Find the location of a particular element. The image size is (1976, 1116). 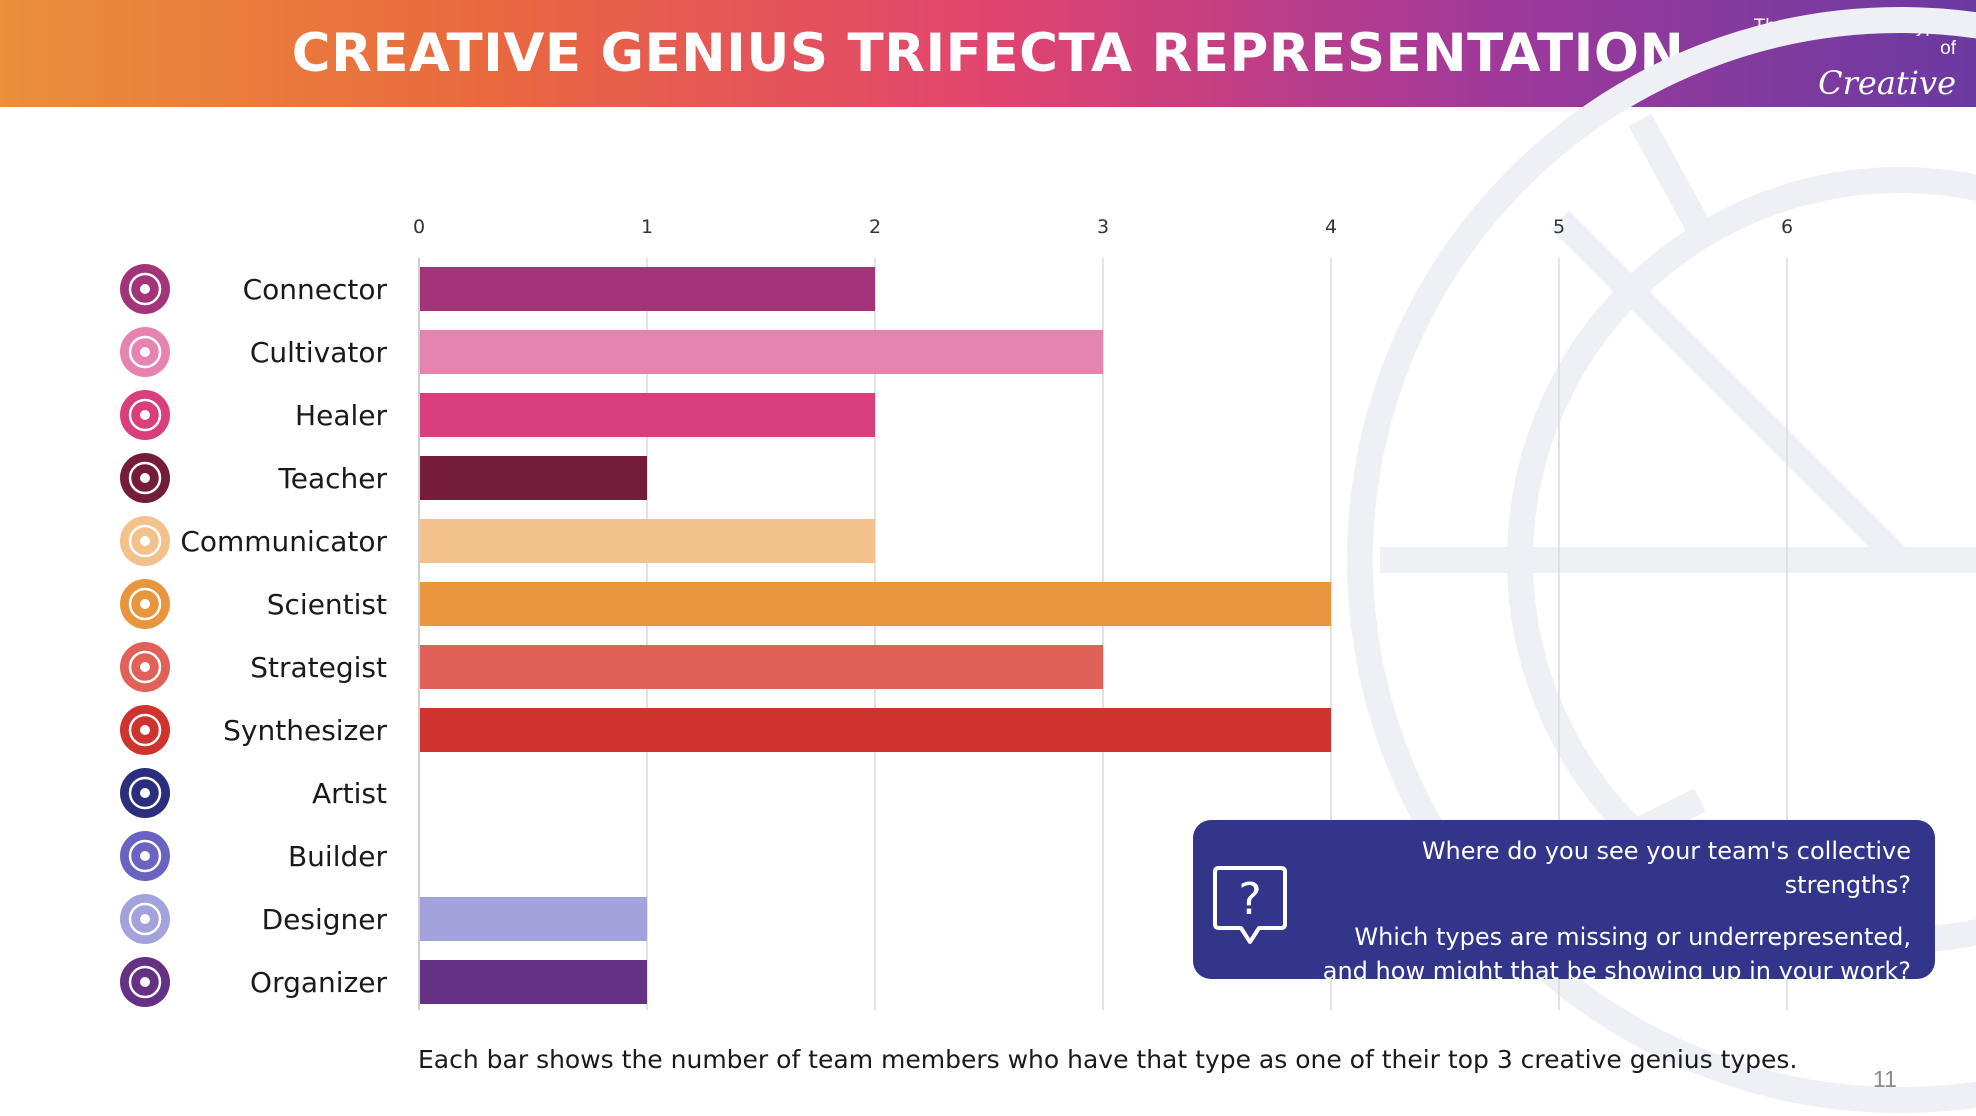

bar-organizer is located at coordinates (533, 982).